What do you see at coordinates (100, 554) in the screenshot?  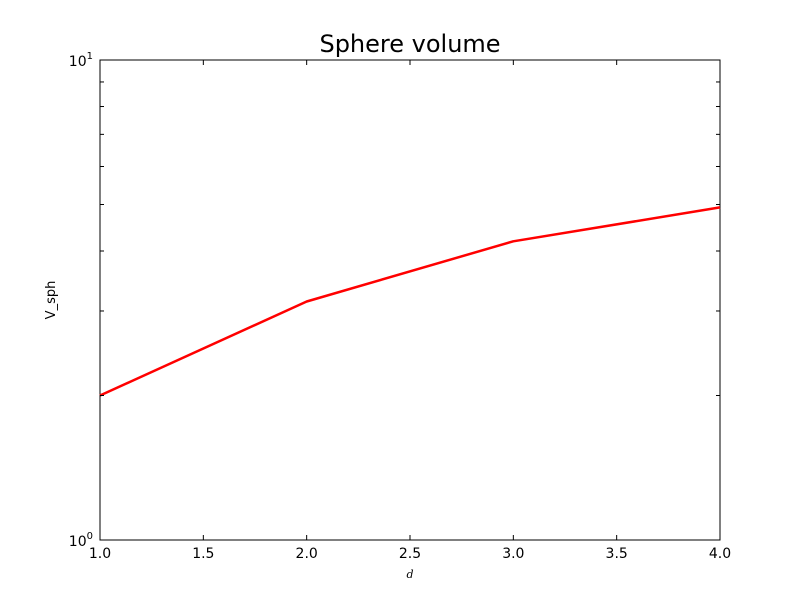 I see `x-tick-label: 1.0` at bounding box center [100, 554].